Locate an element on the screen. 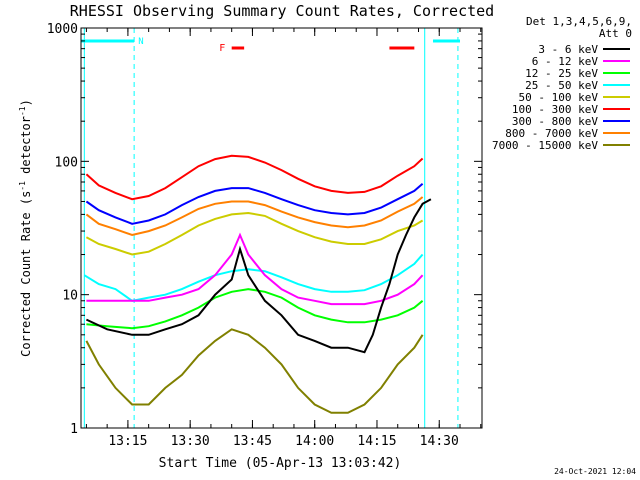  x-tick-label-4: 14:15 is located at coordinates (376, 441).